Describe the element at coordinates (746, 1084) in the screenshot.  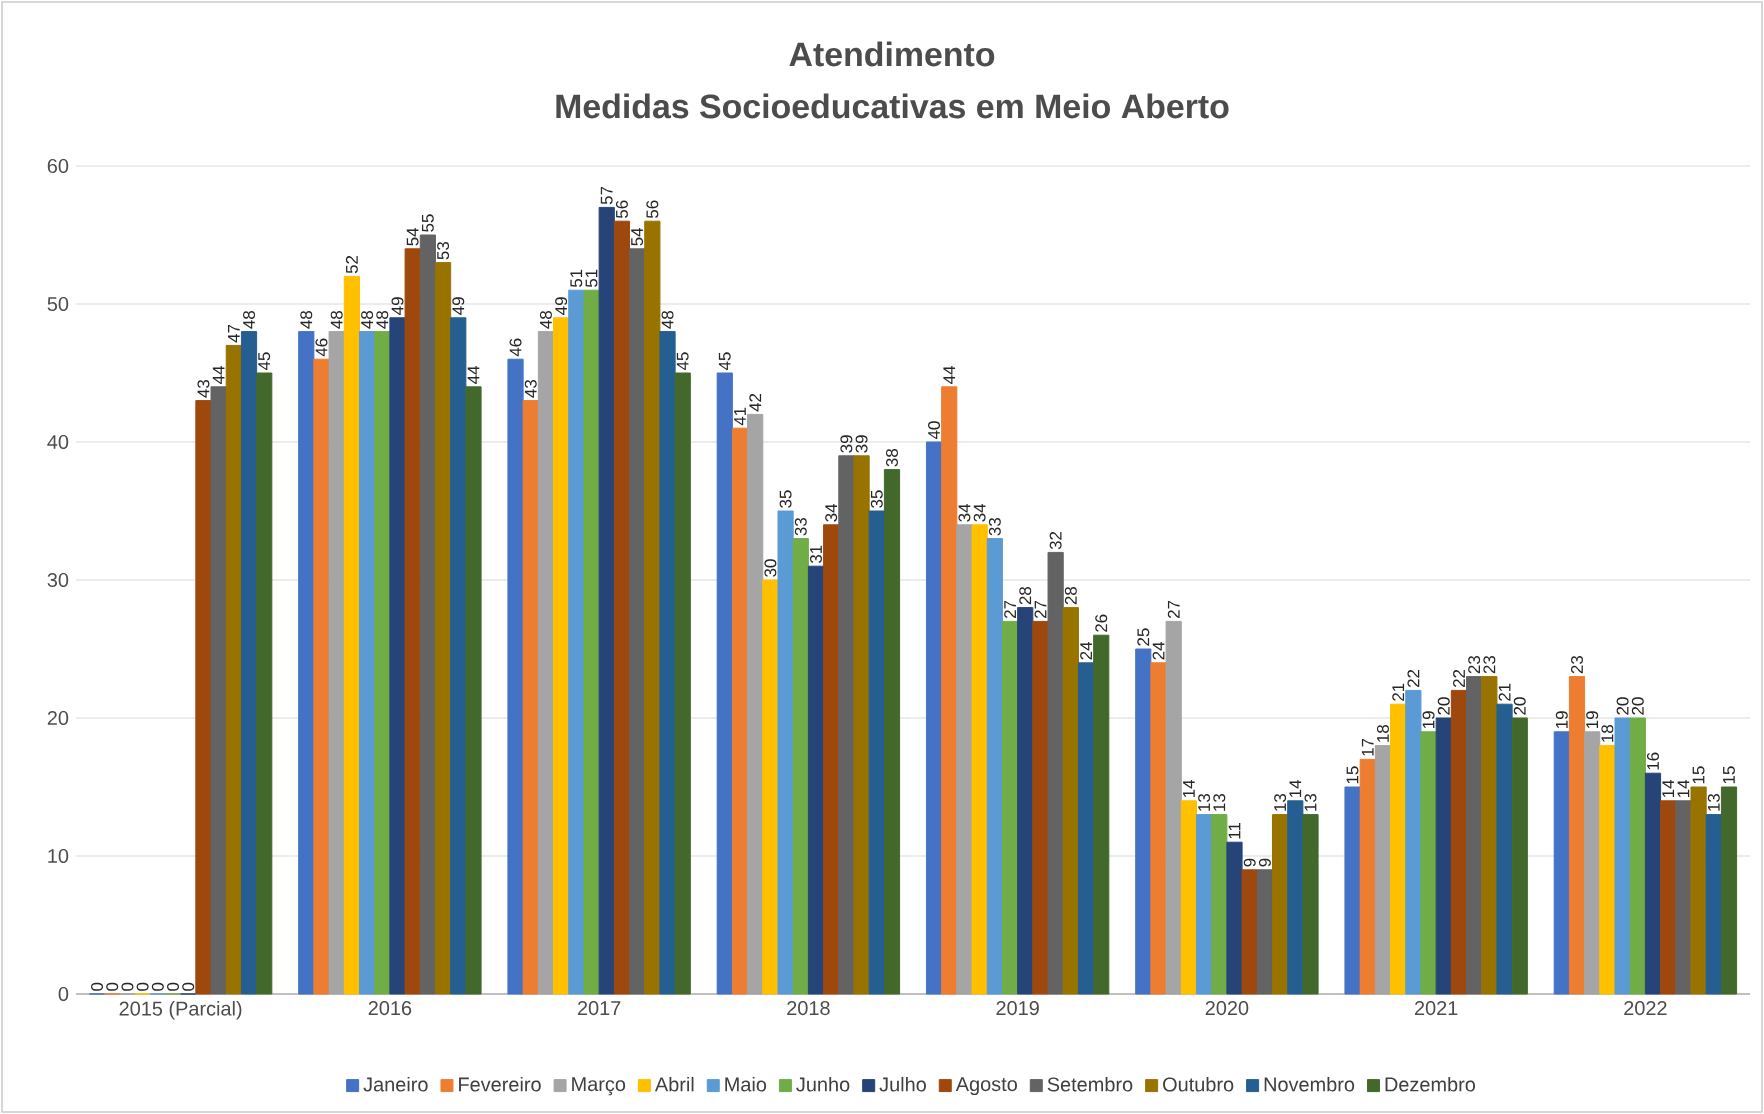
I see `legend-label: Maio` at that location.